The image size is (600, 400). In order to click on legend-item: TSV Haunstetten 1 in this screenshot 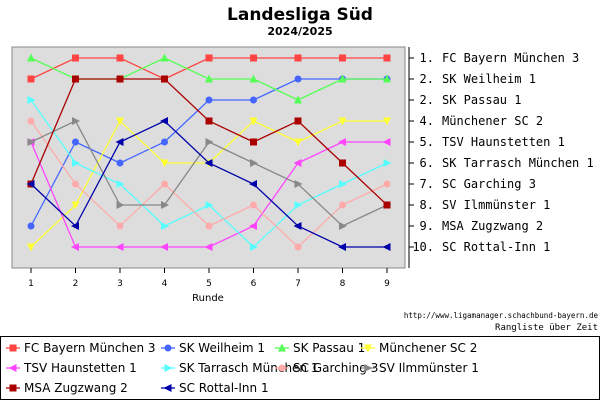, I will do `click(71, 368)`.